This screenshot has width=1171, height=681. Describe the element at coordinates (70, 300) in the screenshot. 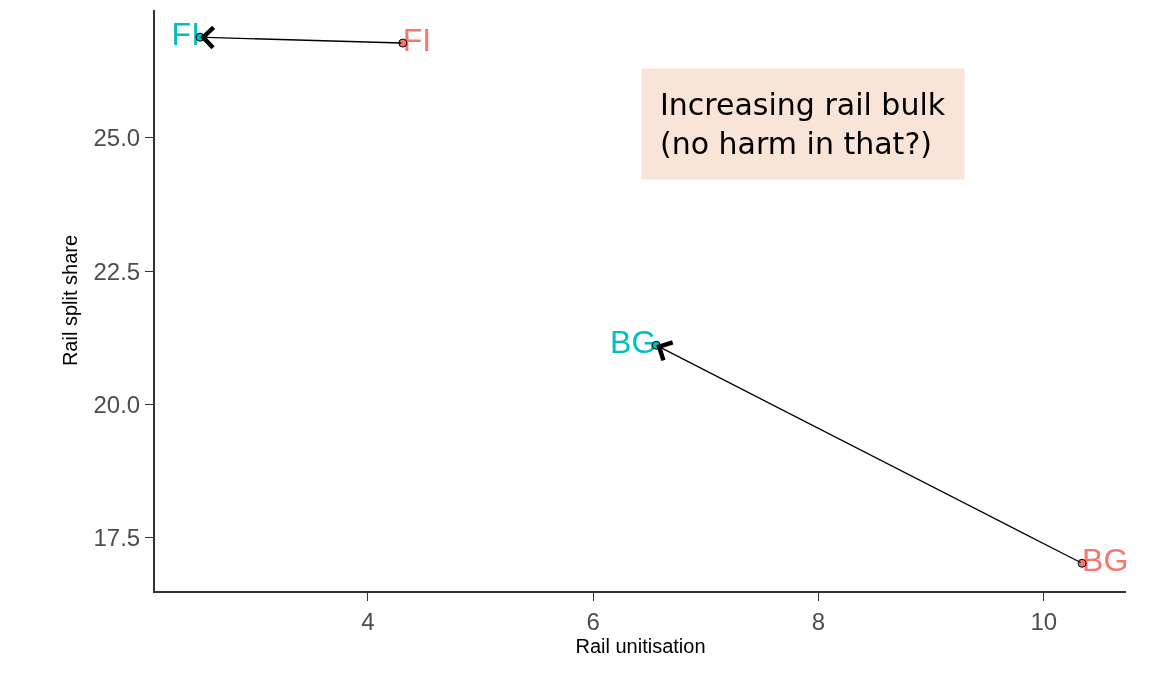

I see `y-axis-title: Rail split share` at that location.